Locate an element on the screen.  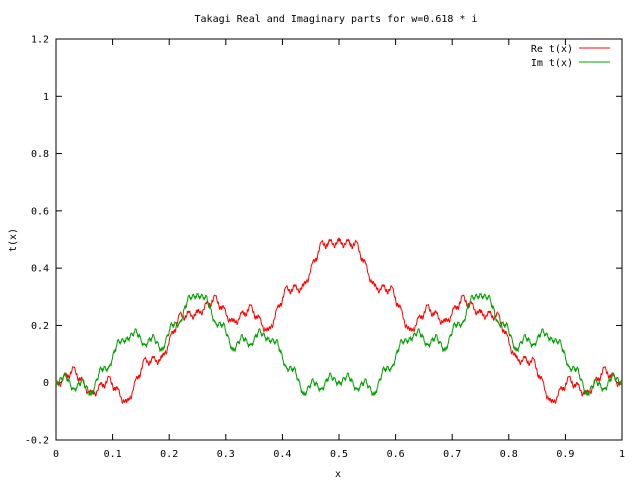
x-tick-label: 0.3 is located at coordinates (226, 454).